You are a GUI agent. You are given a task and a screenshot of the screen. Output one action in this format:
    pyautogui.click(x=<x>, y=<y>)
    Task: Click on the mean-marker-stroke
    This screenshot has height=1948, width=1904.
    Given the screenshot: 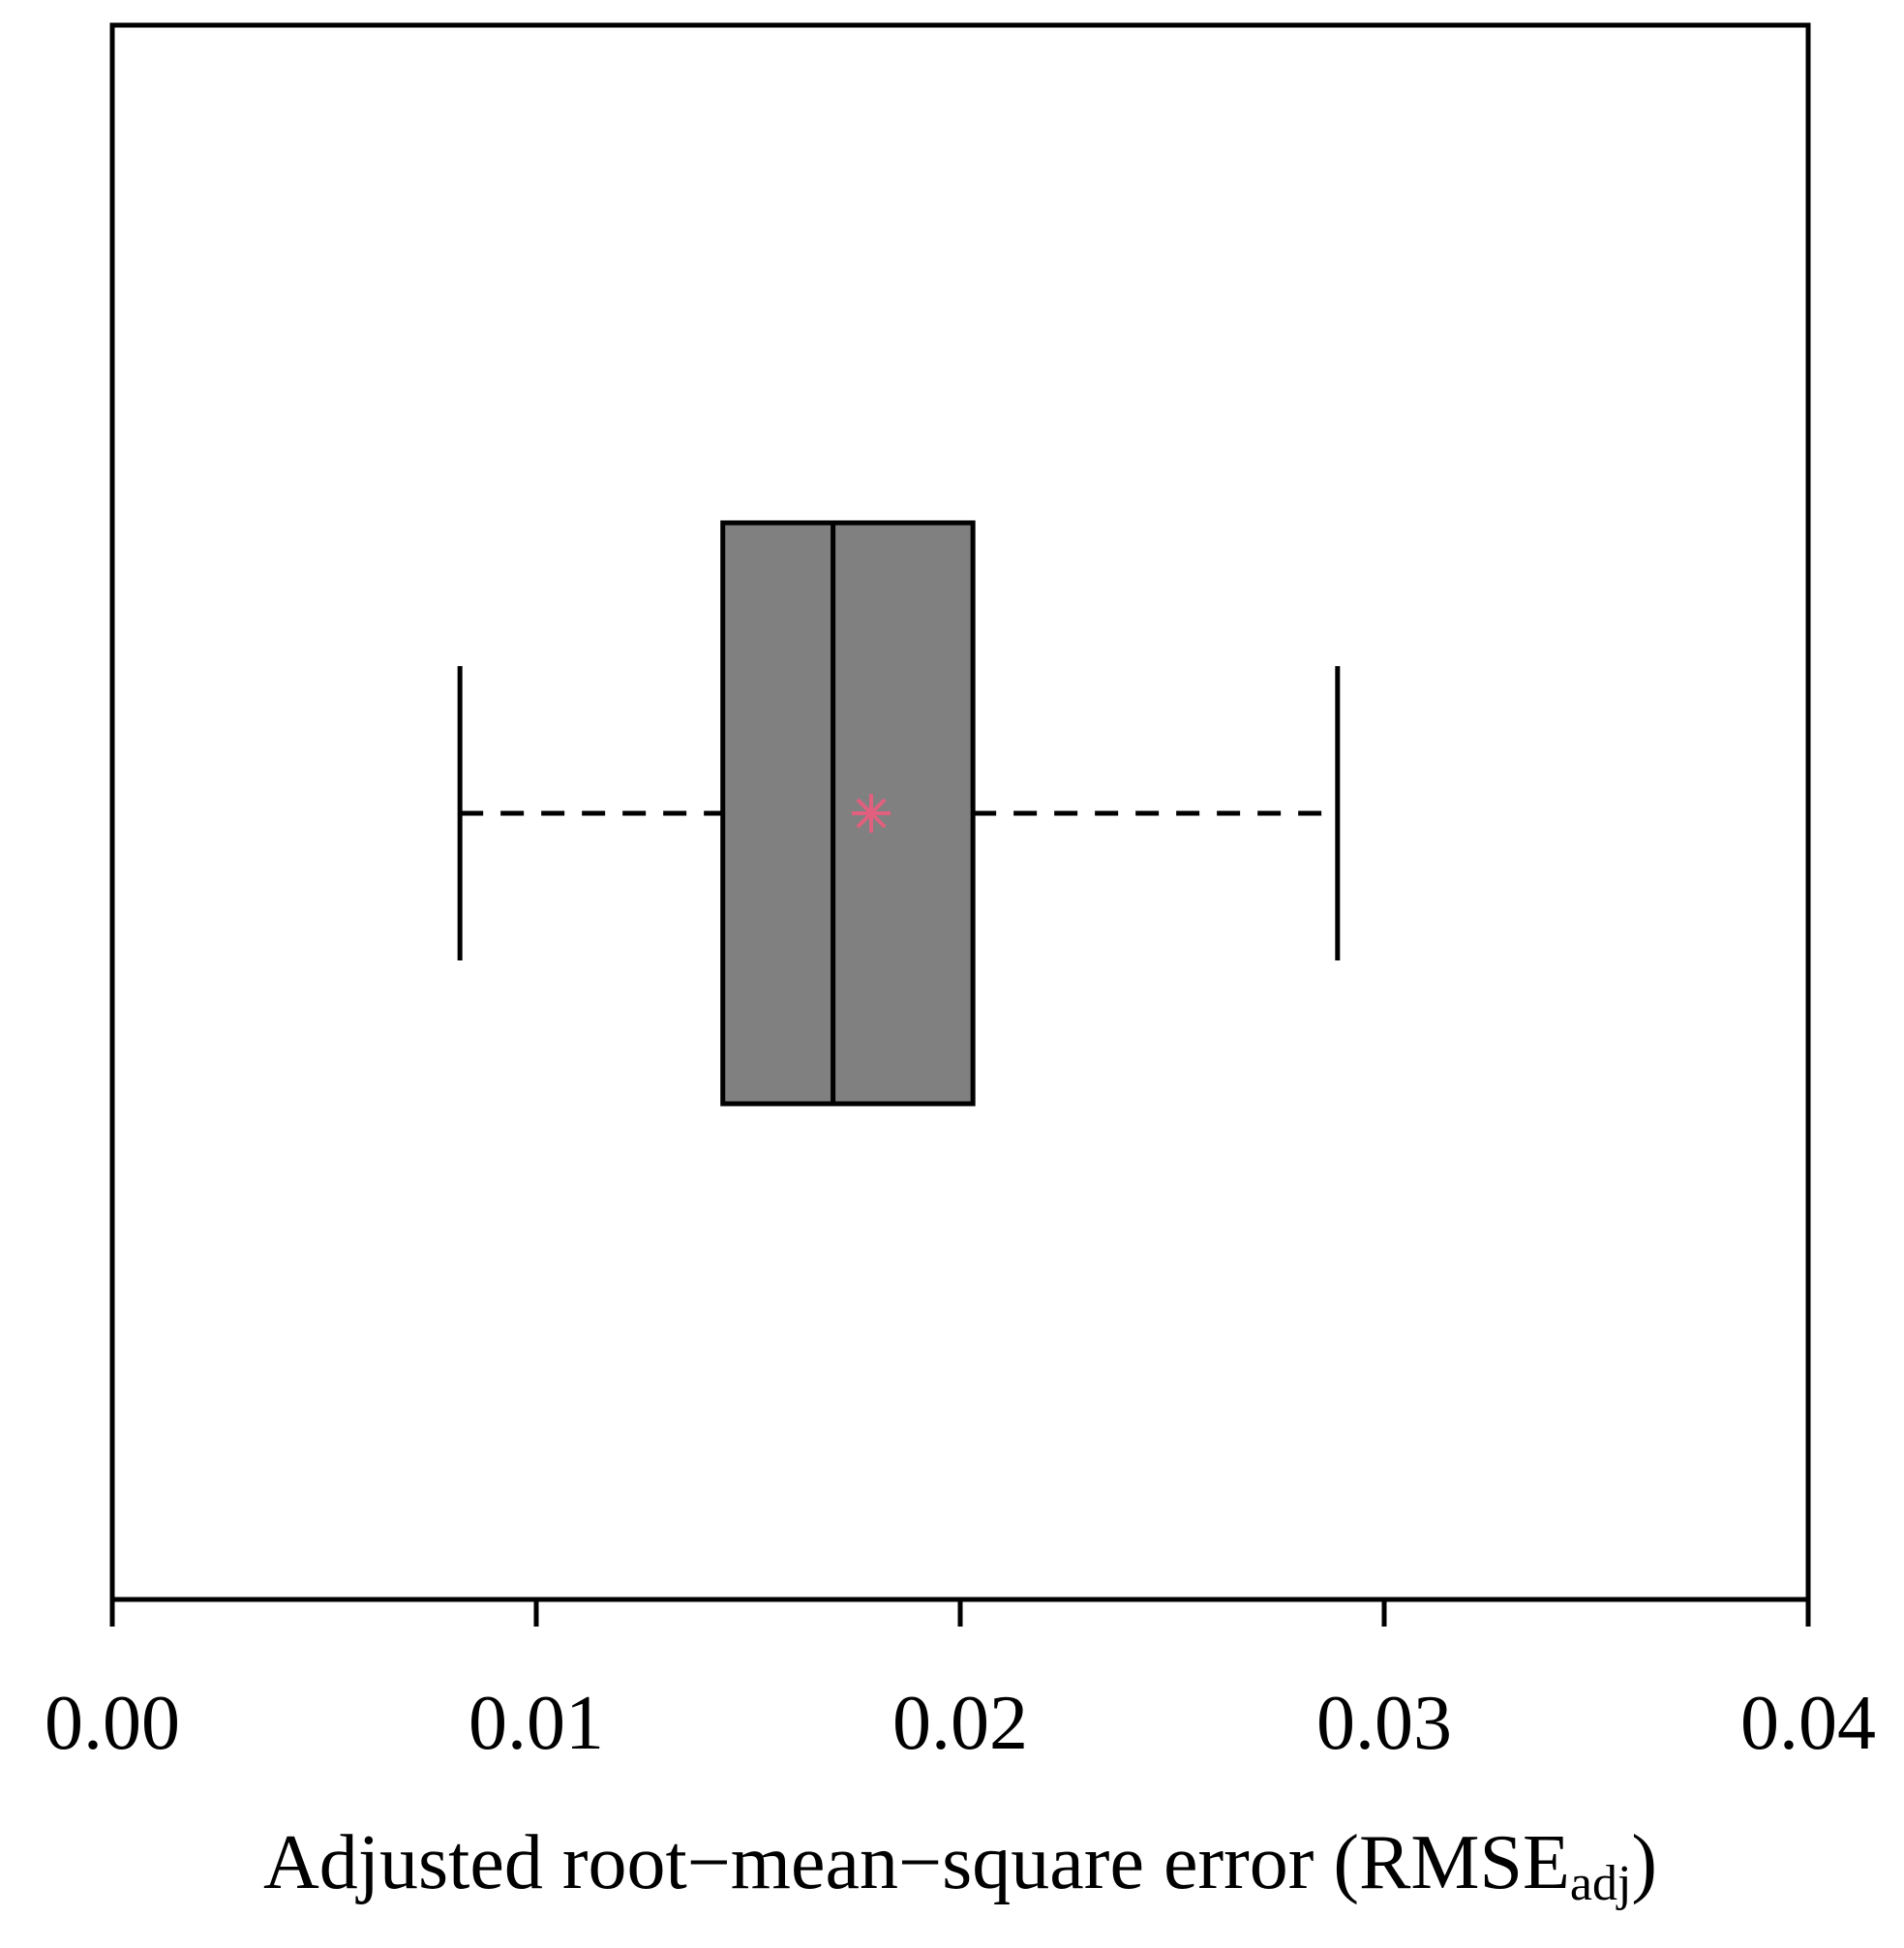 What is the action you would take?
    pyautogui.click(x=872, y=814)
    